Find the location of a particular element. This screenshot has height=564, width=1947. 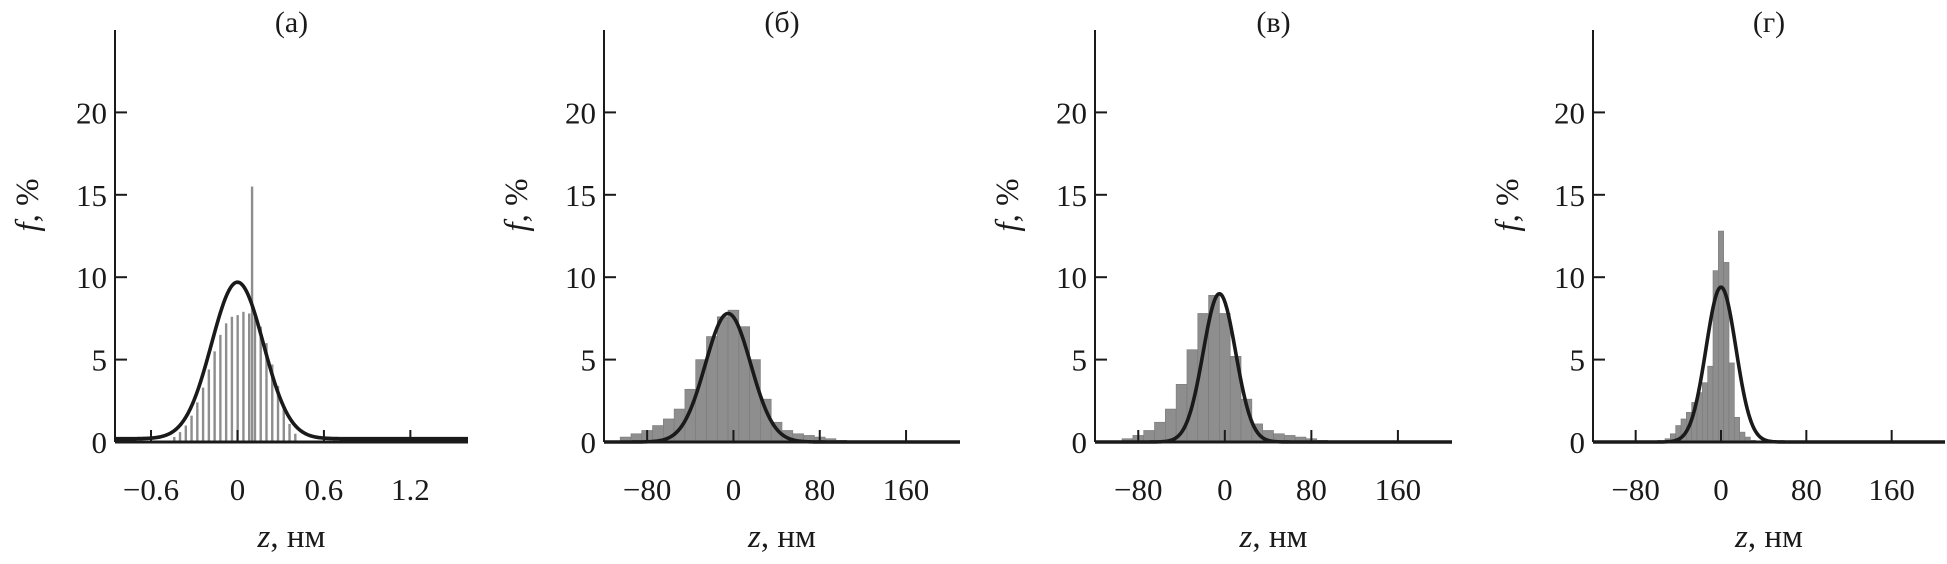

panel-title: (в) is located at coordinates (1273, 22).